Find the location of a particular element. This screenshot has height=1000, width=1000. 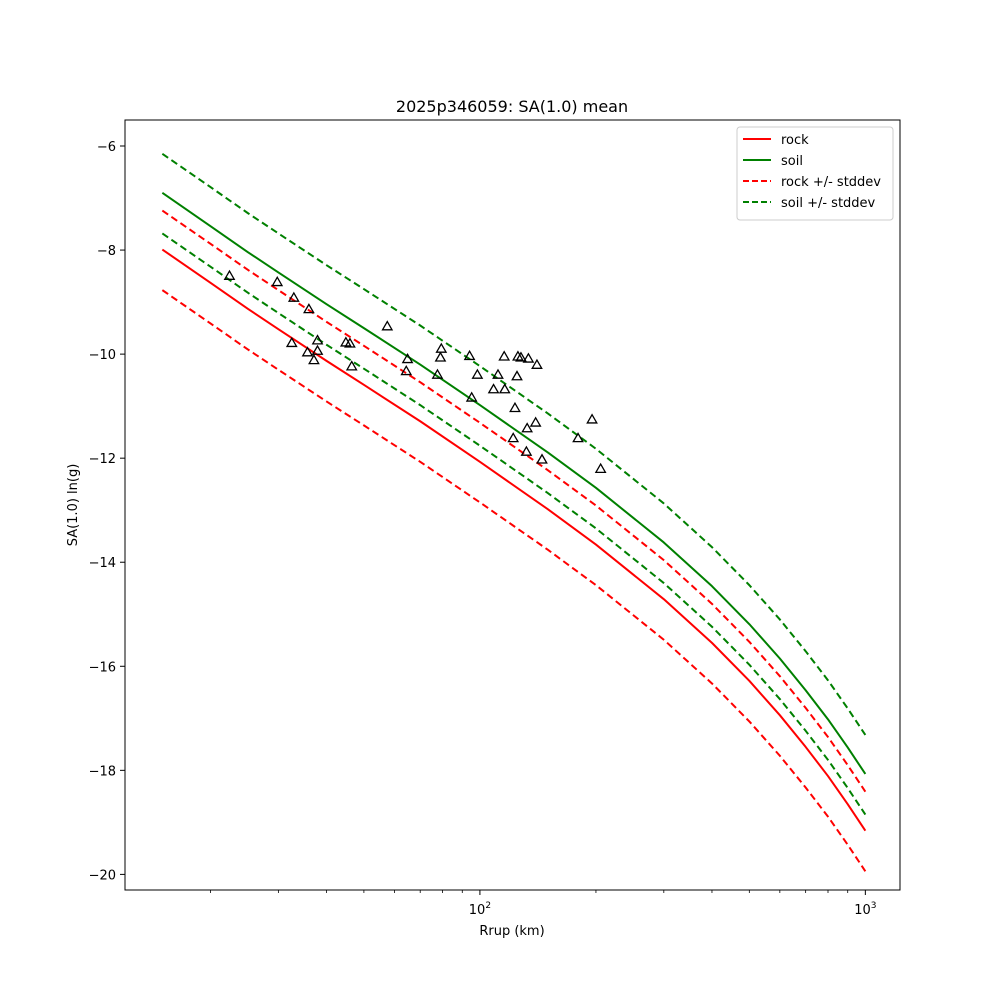

y-tick-label: −12 is located at coordinates (102, 459).